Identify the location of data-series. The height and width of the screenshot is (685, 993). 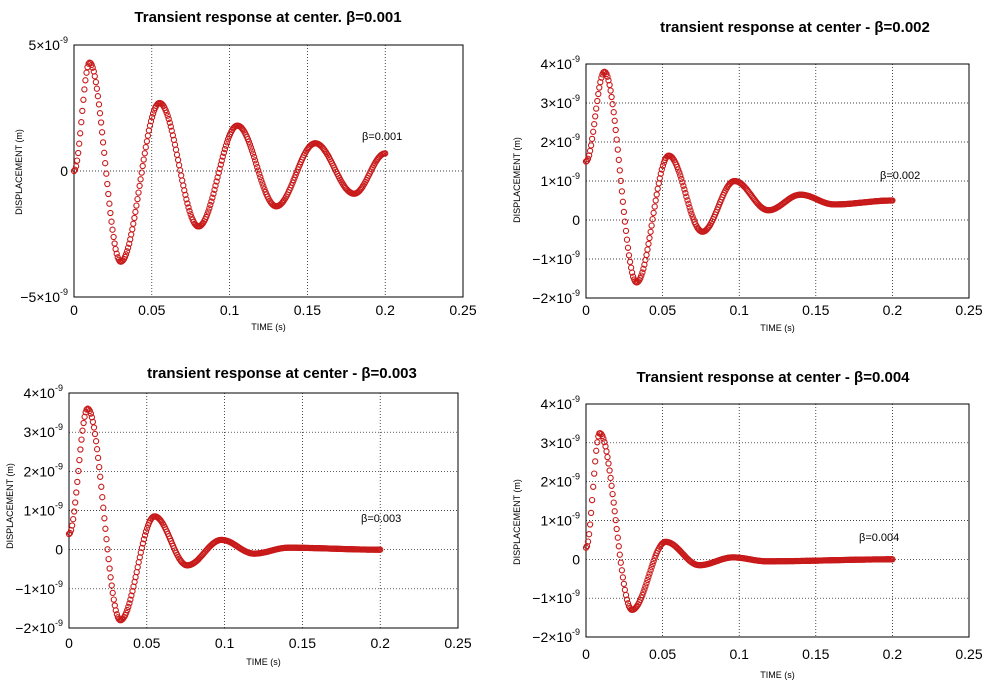
(739, 521).